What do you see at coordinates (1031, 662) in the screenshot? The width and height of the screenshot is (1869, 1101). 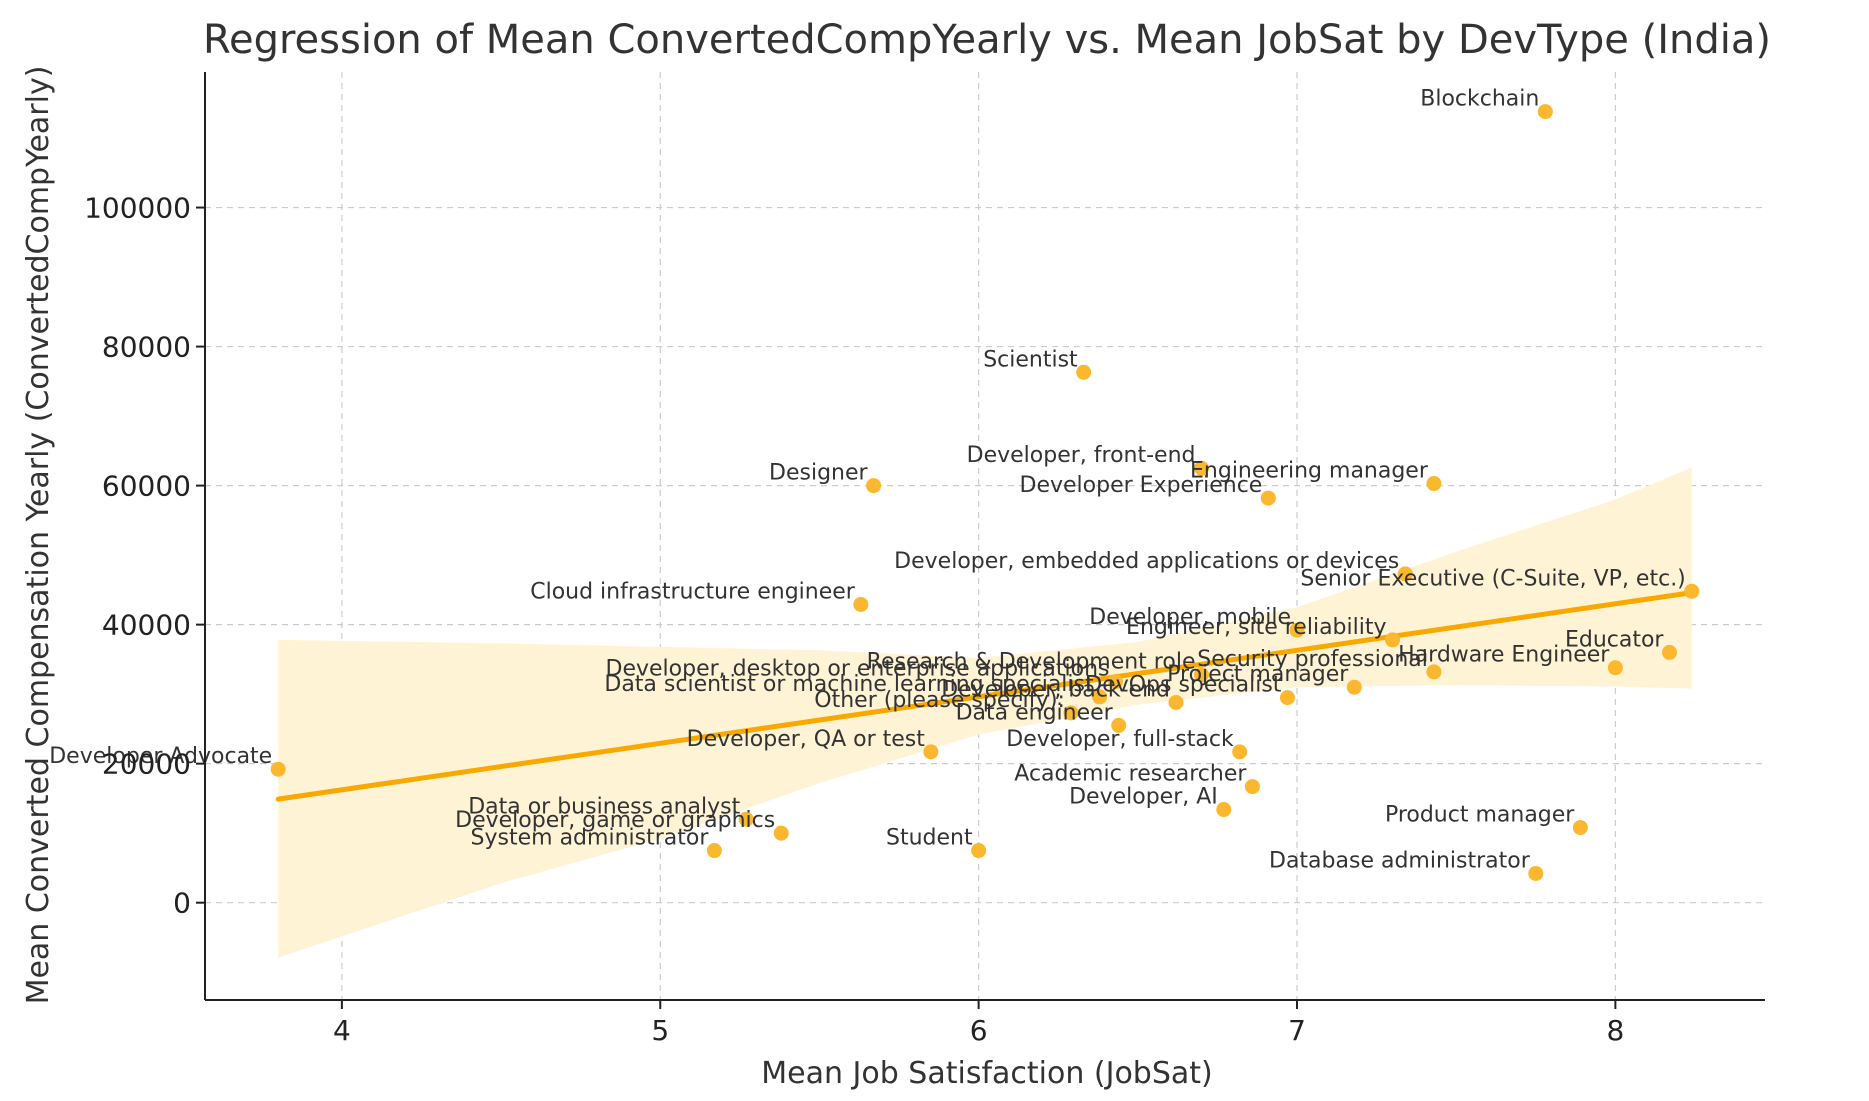 I see `point-label: Research & Development role` at bounding box center [1031, 662].